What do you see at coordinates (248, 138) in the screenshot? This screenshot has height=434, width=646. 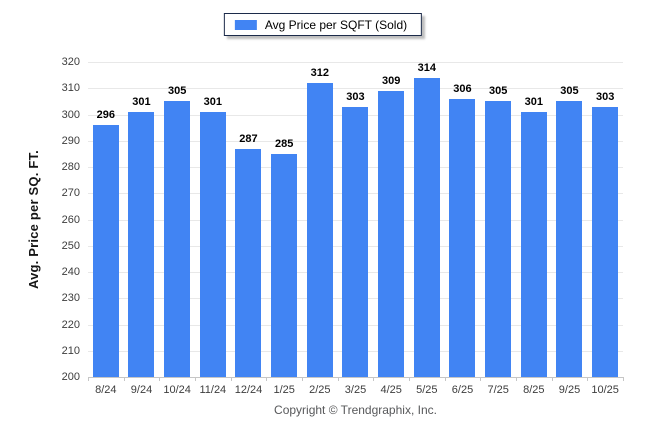 I see `bar-value-label: 287` at bounding box center [248, 138].